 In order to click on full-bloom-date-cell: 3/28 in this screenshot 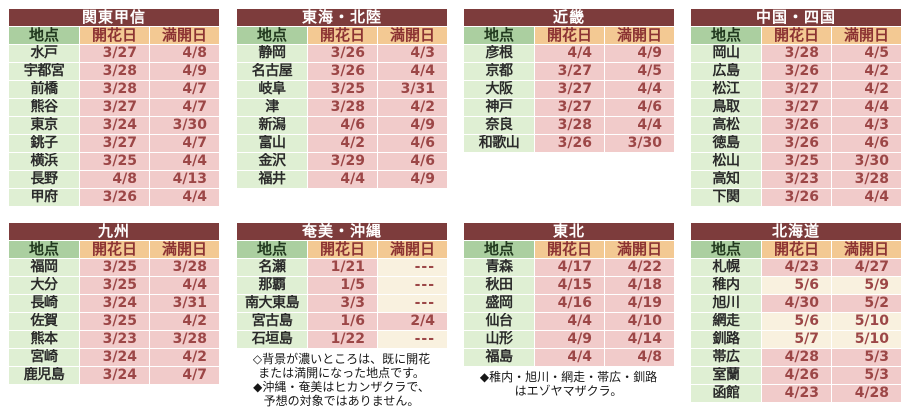, I will do `click(184, 339)`.